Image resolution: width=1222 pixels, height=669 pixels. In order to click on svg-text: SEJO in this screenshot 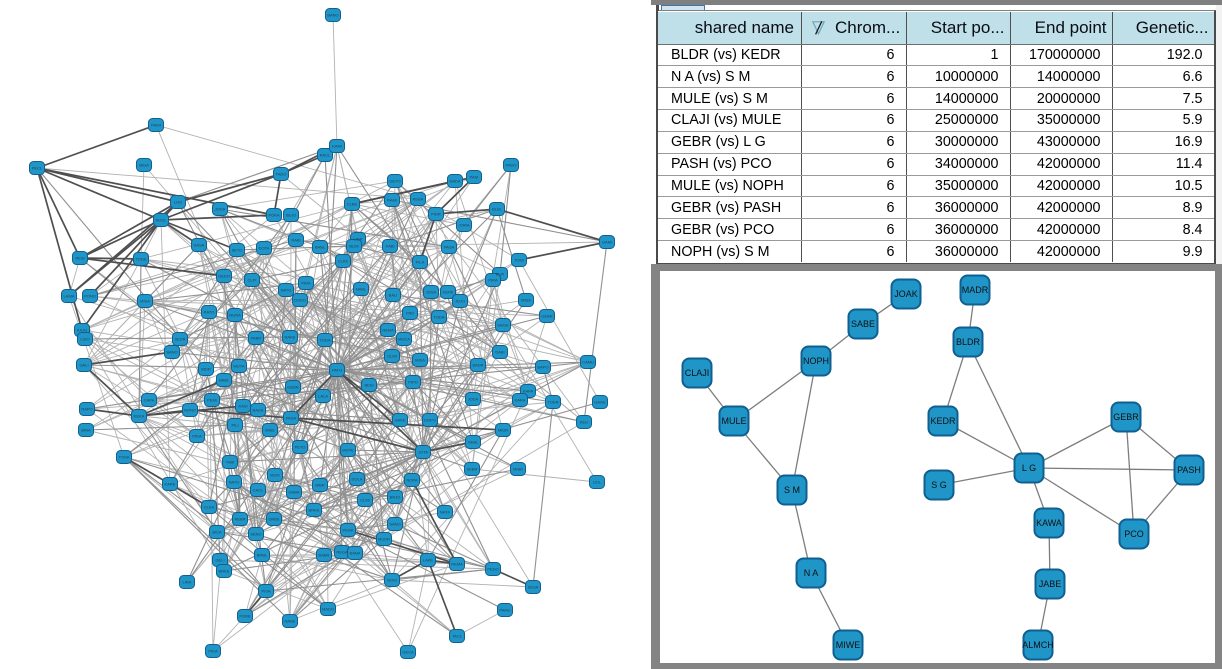, I will do `click(291, 215)`.